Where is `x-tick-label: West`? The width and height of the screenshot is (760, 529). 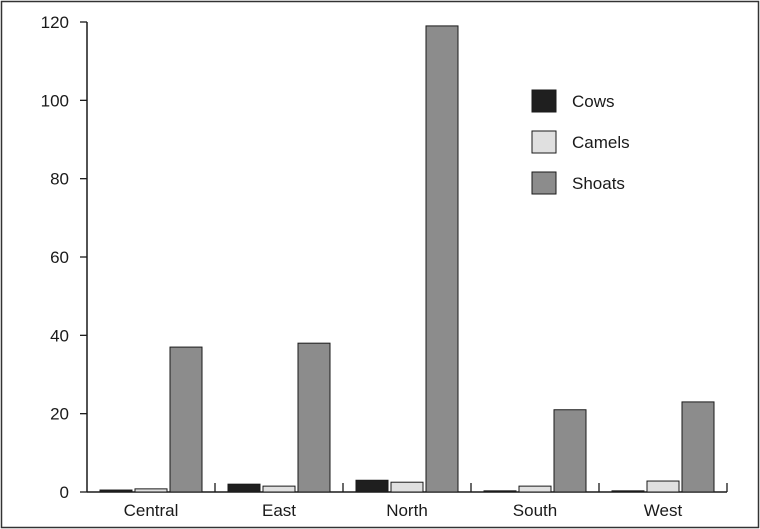 x-tick-label: West is located at coordinates (663, 510).